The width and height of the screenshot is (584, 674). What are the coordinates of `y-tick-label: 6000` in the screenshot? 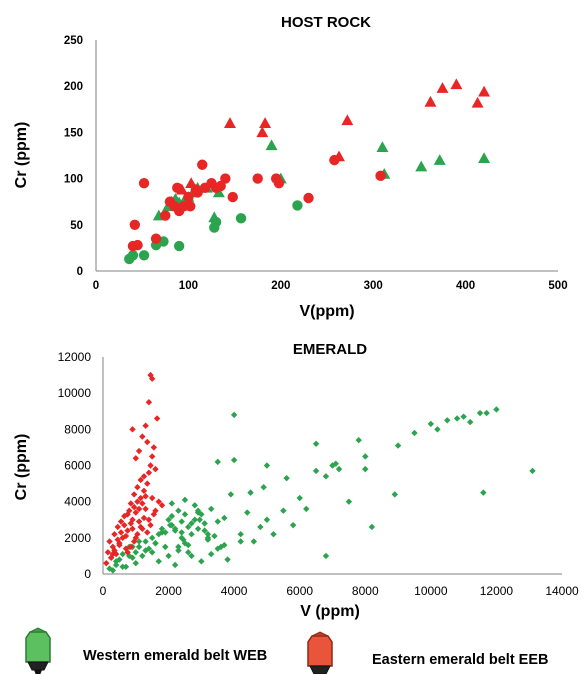 It's located at (77, 466).